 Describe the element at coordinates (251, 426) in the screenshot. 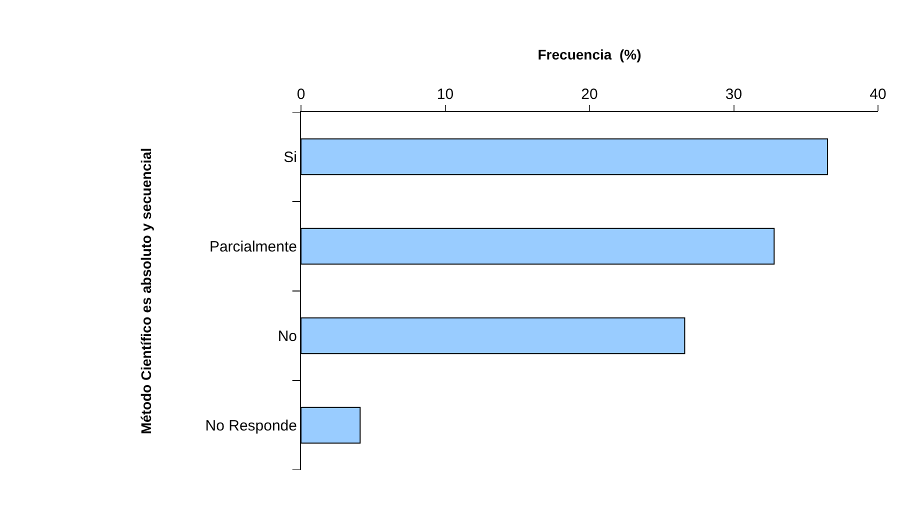

I see `y-tick-label: No Responde` at that location.